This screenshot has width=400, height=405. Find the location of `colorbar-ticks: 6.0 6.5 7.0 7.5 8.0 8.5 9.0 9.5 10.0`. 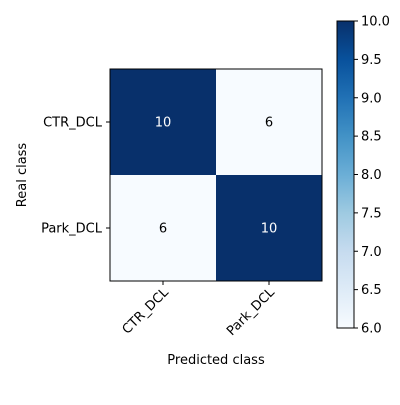

colorbar-ticks: 6.0 6.5 7.0 7.5 8.0 8.5 9.0 9.5 10.0 is located at coordinates (372, 176).